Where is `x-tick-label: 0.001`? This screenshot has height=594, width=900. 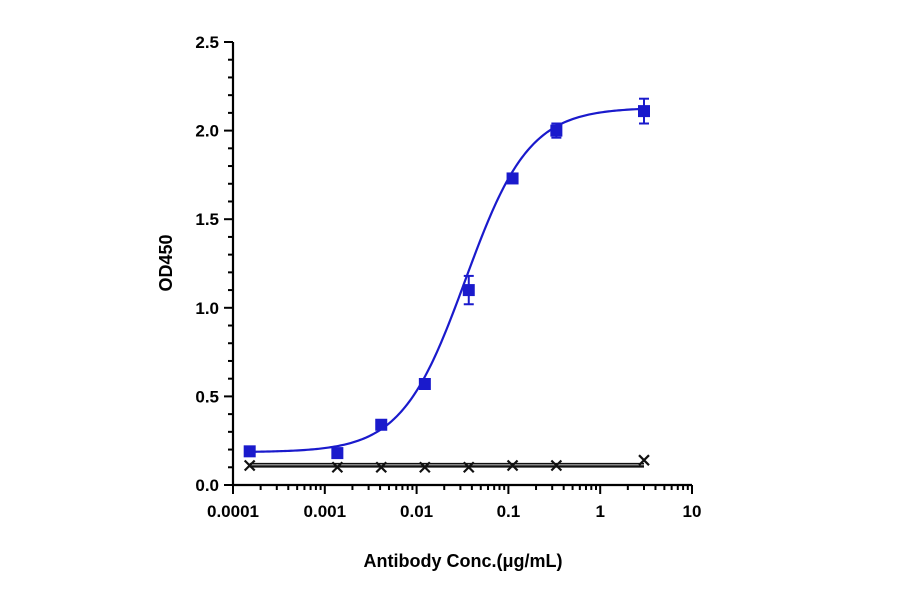
x-tick-label: 0.001 is located at coordinates (325, 511).